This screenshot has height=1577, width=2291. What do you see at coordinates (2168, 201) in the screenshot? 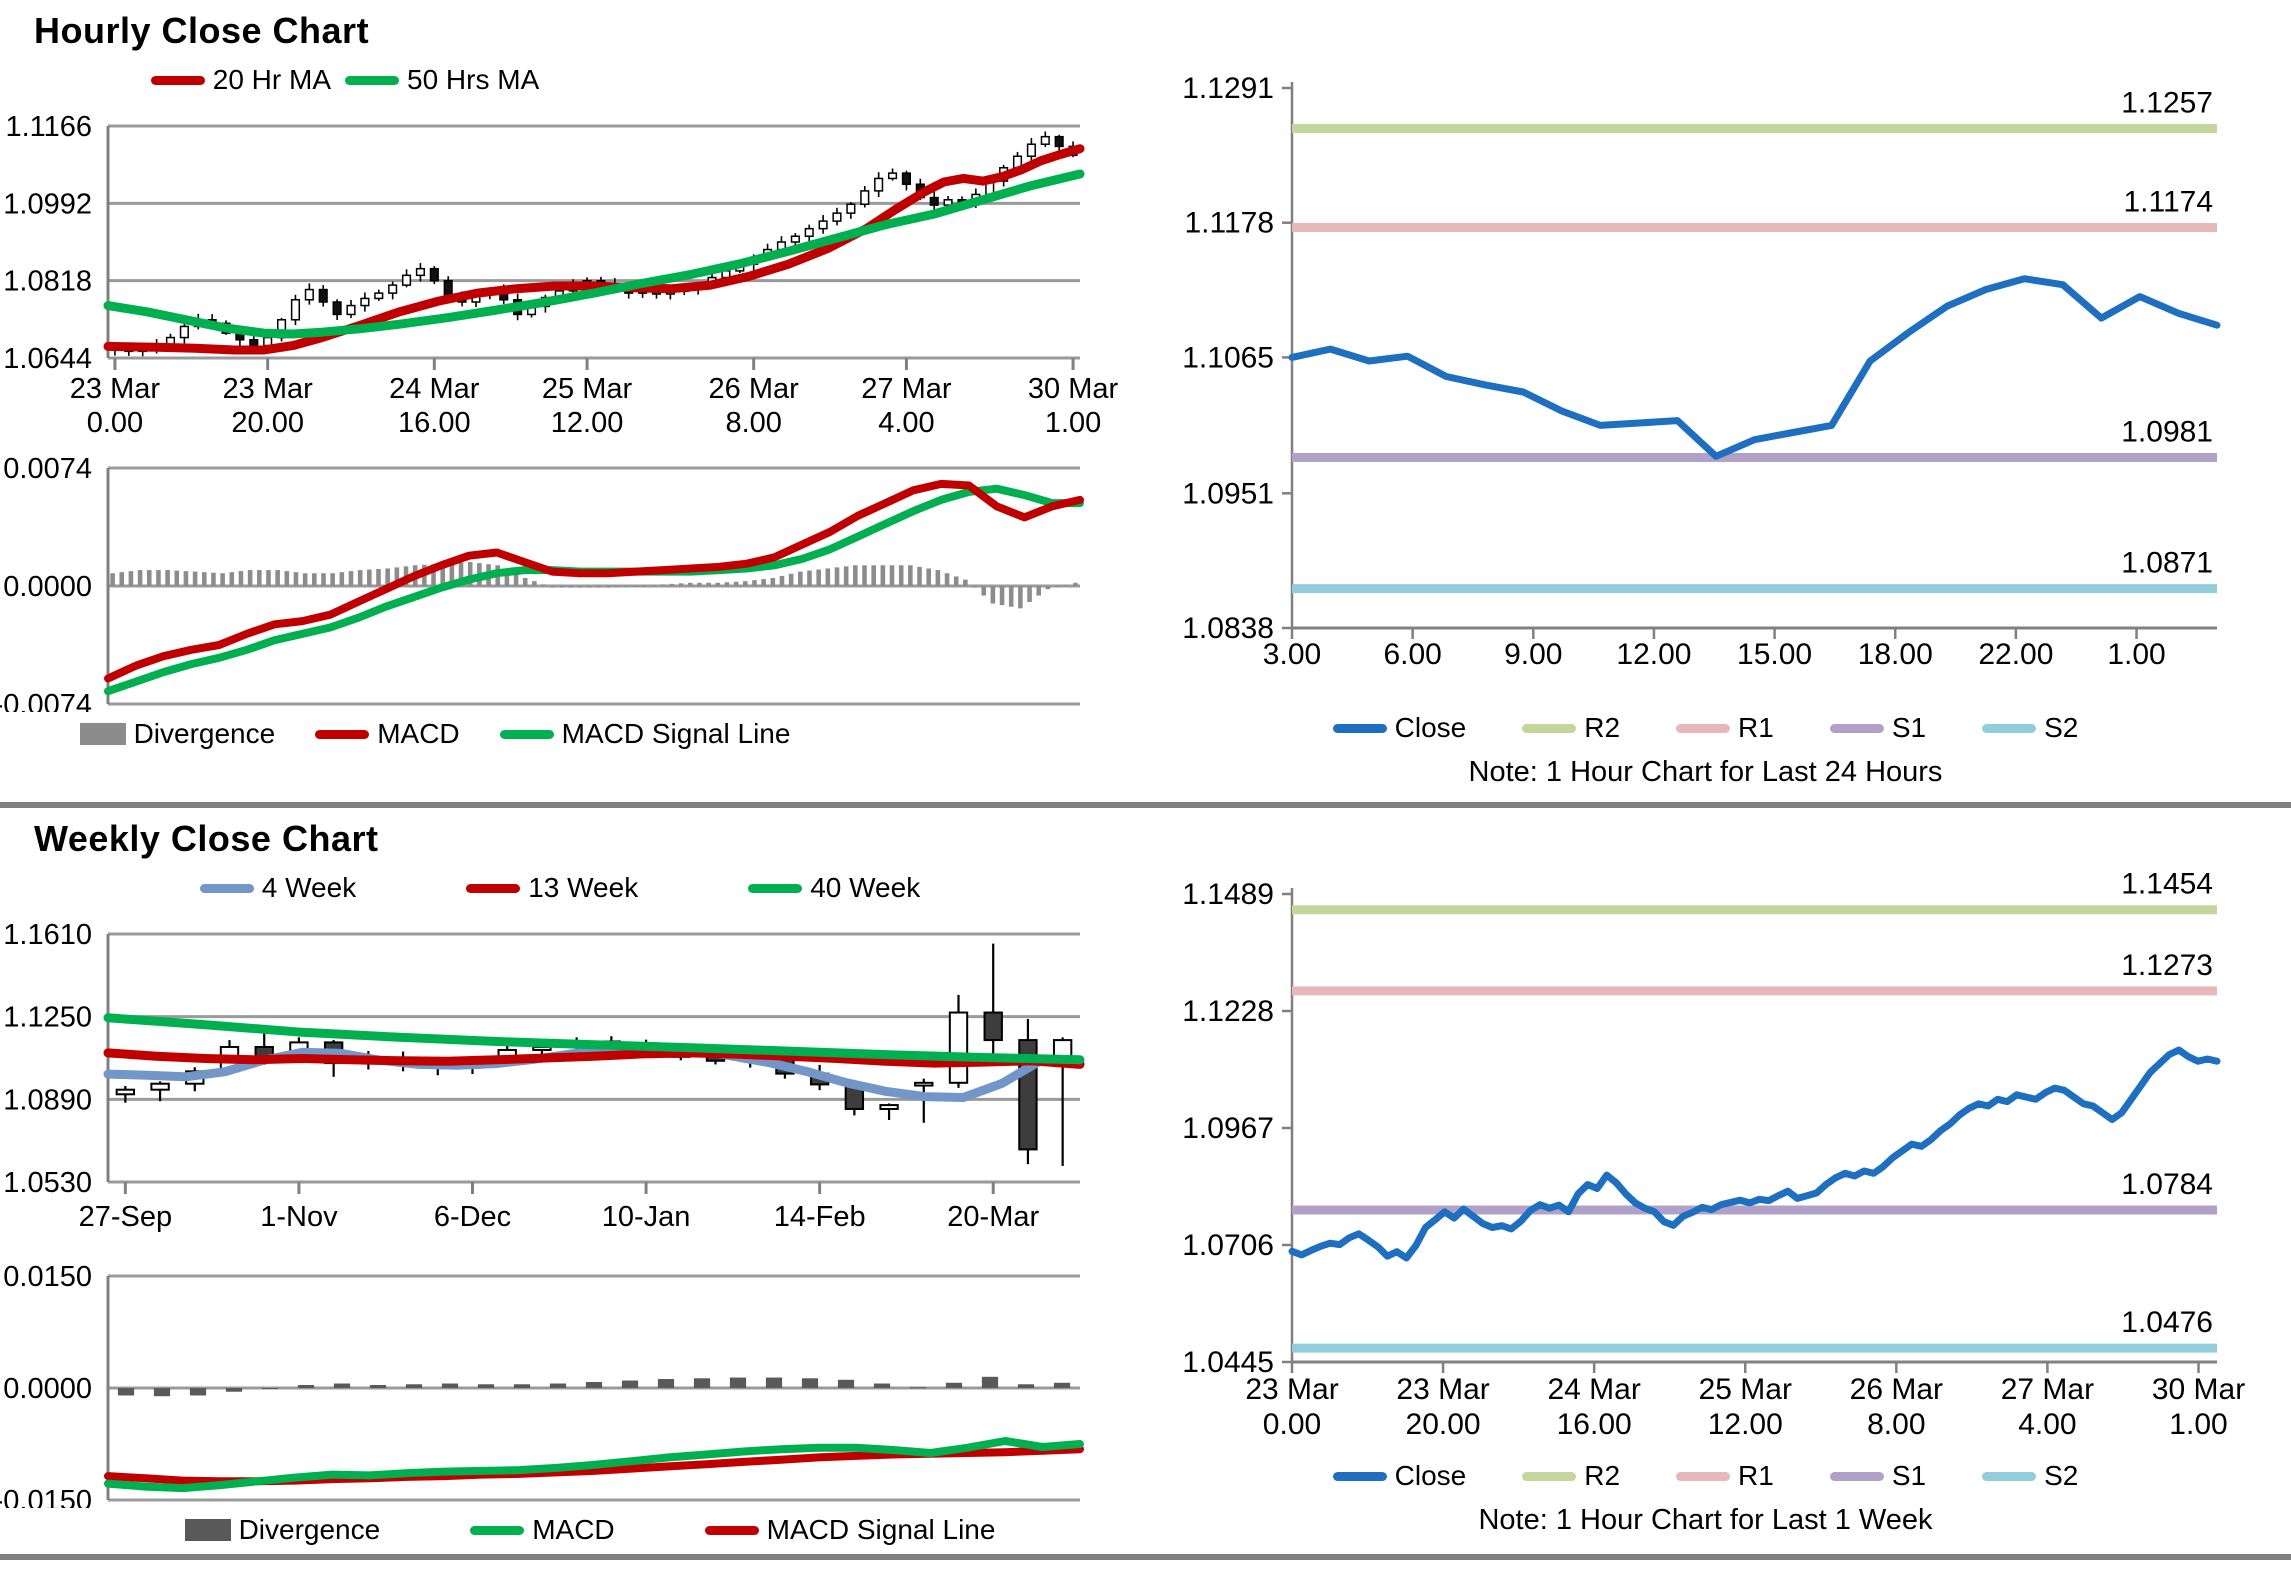
I see `svg-text: 1.1174` at bounding box center [2168, 201].